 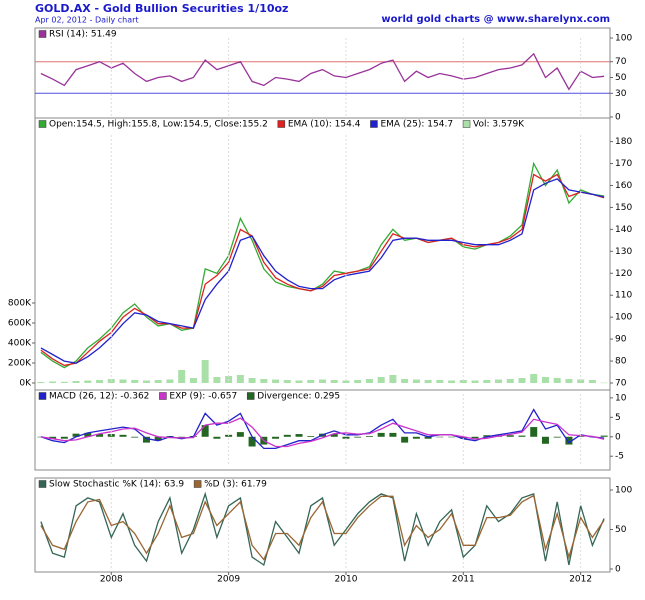 What do you see at coordinates (623, 252) in the screenshot?
I see `y-tick-label: 130` at bounding box center [623, 252].